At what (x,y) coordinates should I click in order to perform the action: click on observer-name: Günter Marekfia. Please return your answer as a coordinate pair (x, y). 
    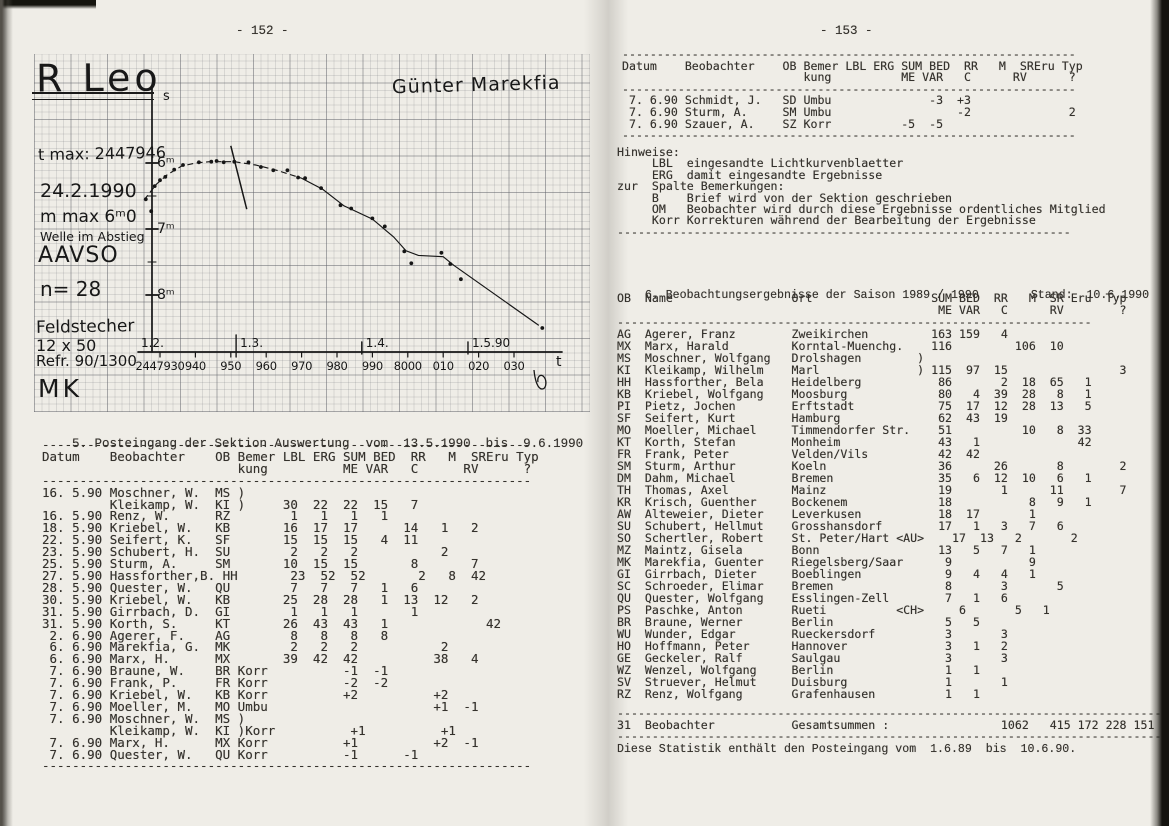
    Looking at the image, I should click on (476, 85).